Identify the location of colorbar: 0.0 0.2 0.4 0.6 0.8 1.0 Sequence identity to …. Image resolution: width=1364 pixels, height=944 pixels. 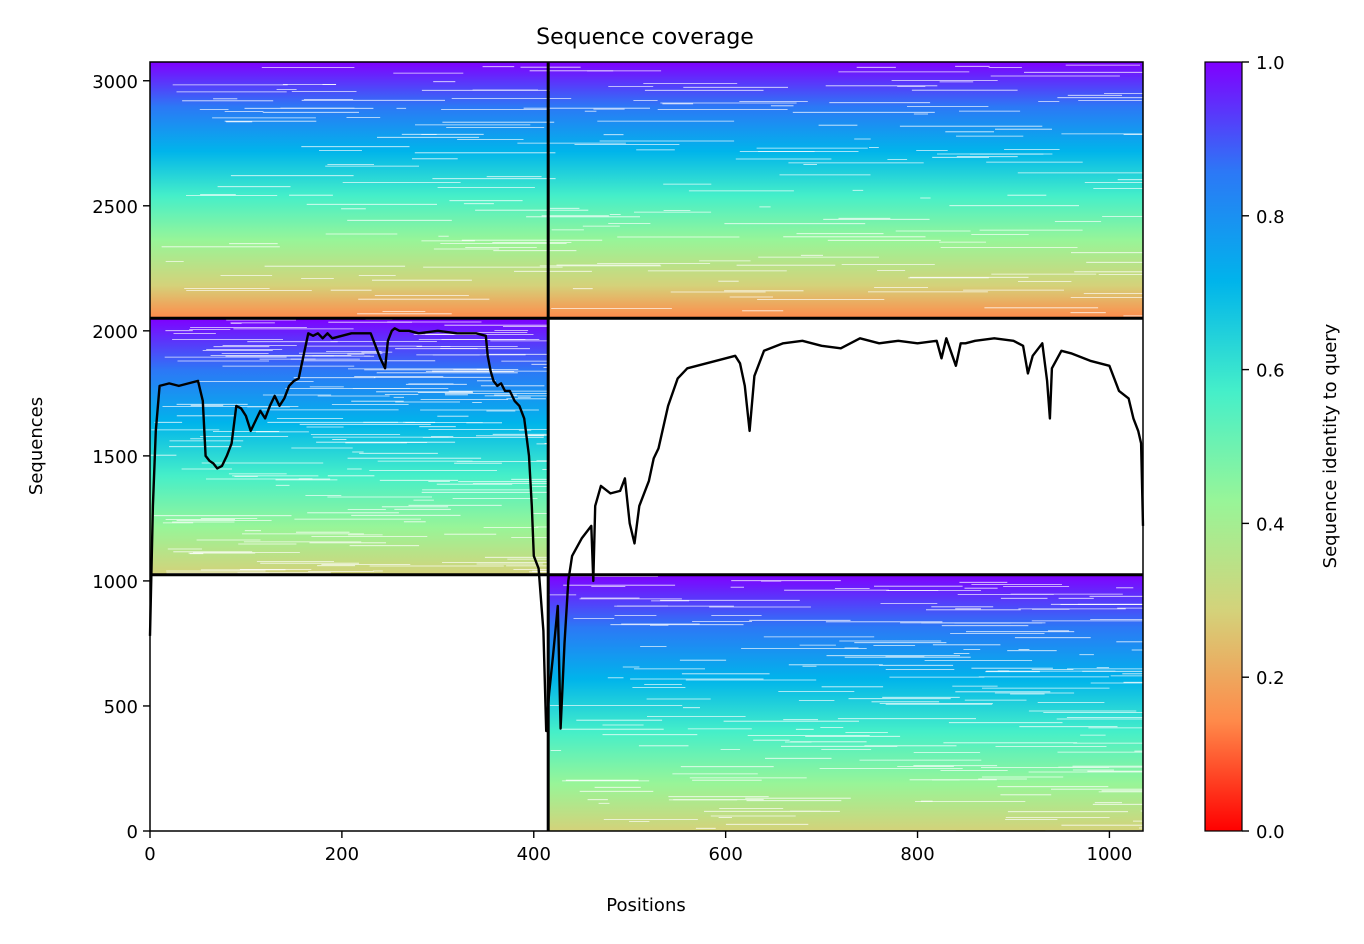
(1272, 448).